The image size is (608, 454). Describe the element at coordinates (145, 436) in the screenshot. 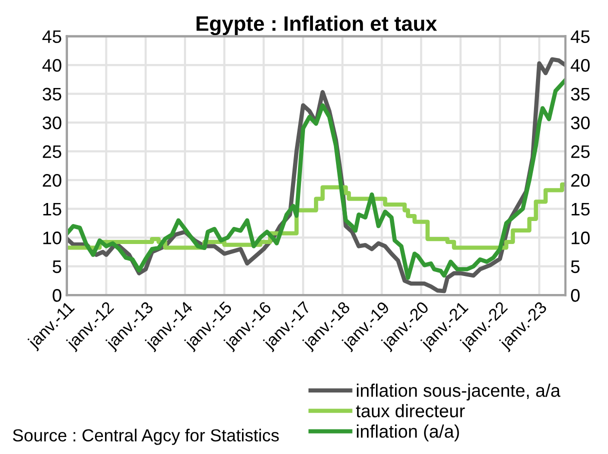

I see `source-note: Source : Central Agcy for Statistics` at that location.